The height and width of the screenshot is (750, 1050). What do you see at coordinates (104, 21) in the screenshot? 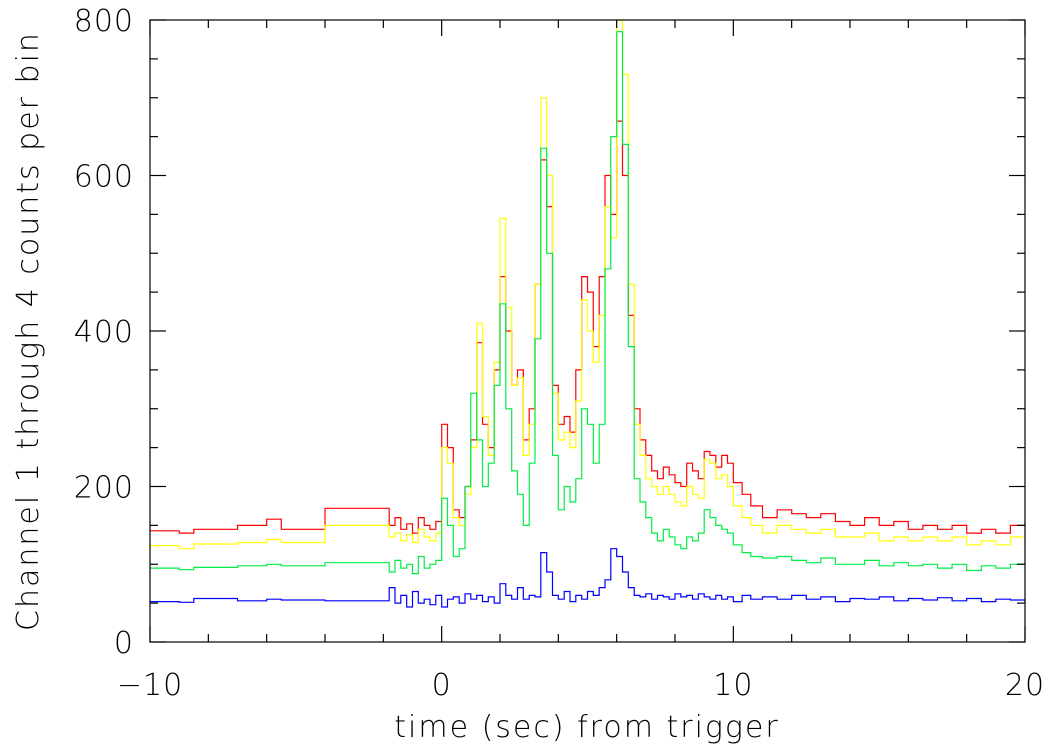
I see `y-tick-label-4: 800` at bounding box center [104, 21].